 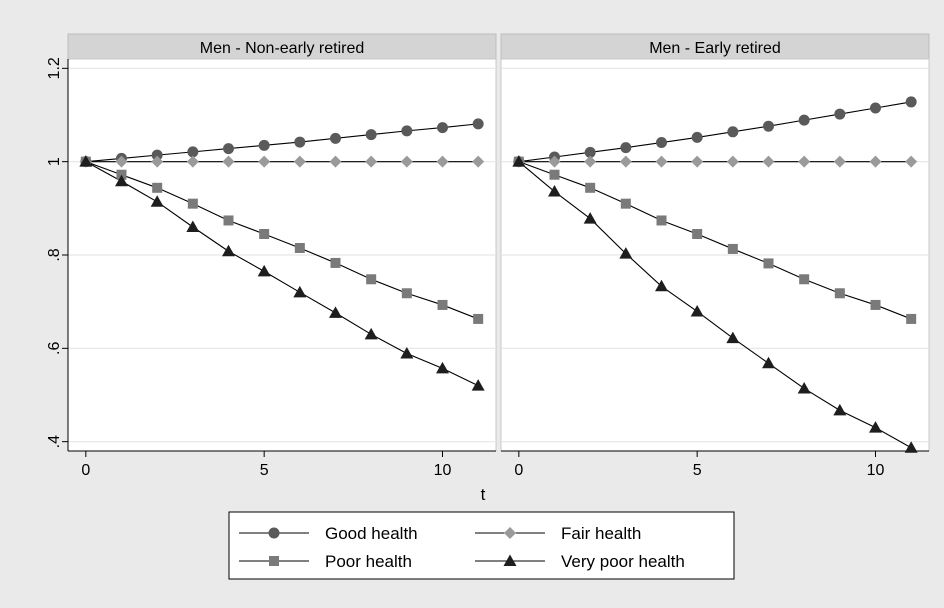 I want to click on y-tick-label: 1, so click(x=54, y=161).